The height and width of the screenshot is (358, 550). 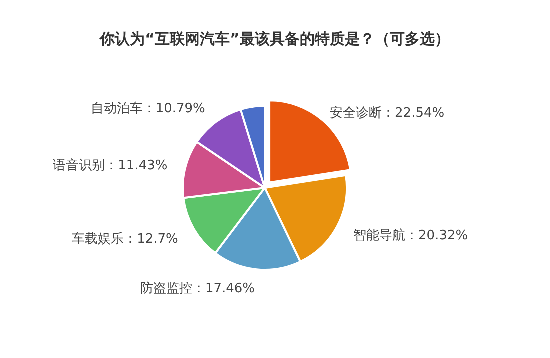 I want to click on slice-label: 车载娱乐：12.7%, so click(x=125, y=239).